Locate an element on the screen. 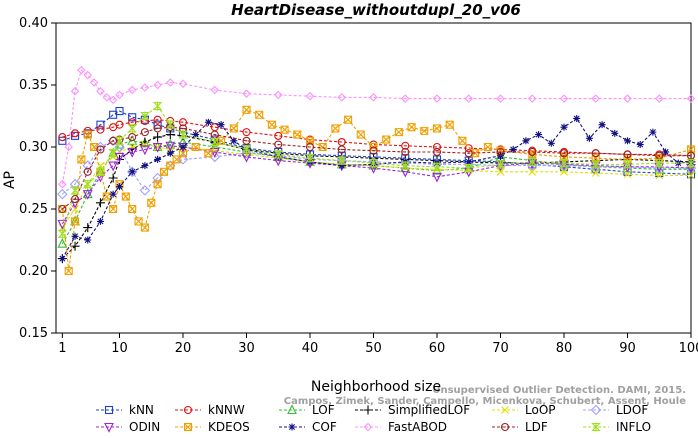 The height and width of the screenshot is (438, 698). legend-label: kNNW is located at coordinates (226, 410).